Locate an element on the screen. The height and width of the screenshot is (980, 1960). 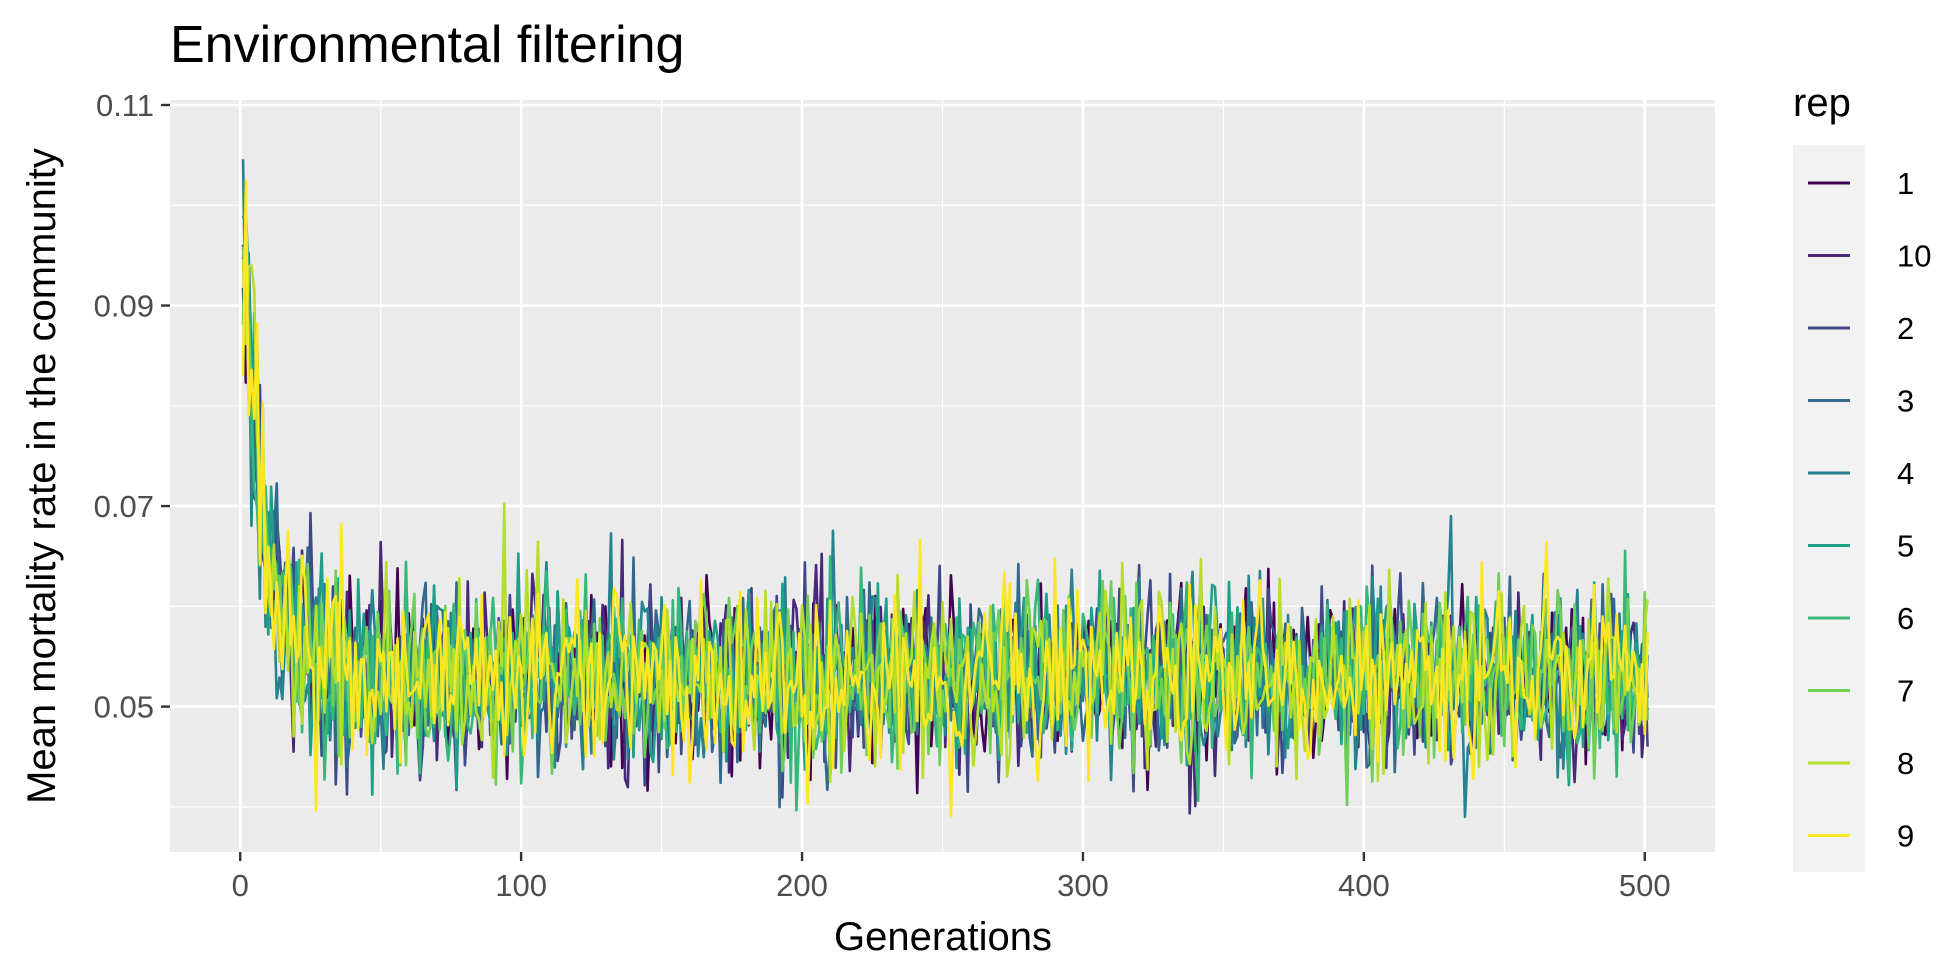
legend-label-rep-1: 1 is located at coordinates (1905, 183).